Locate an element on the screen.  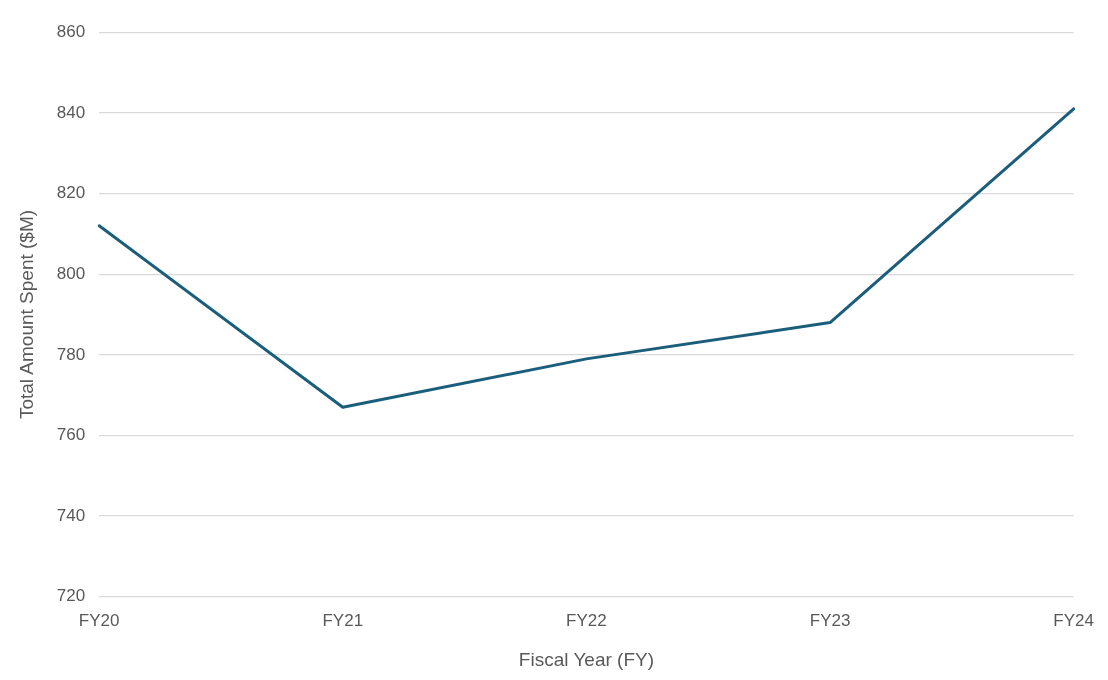
y-tick-label: 740 is located at coordinates (71, 515).